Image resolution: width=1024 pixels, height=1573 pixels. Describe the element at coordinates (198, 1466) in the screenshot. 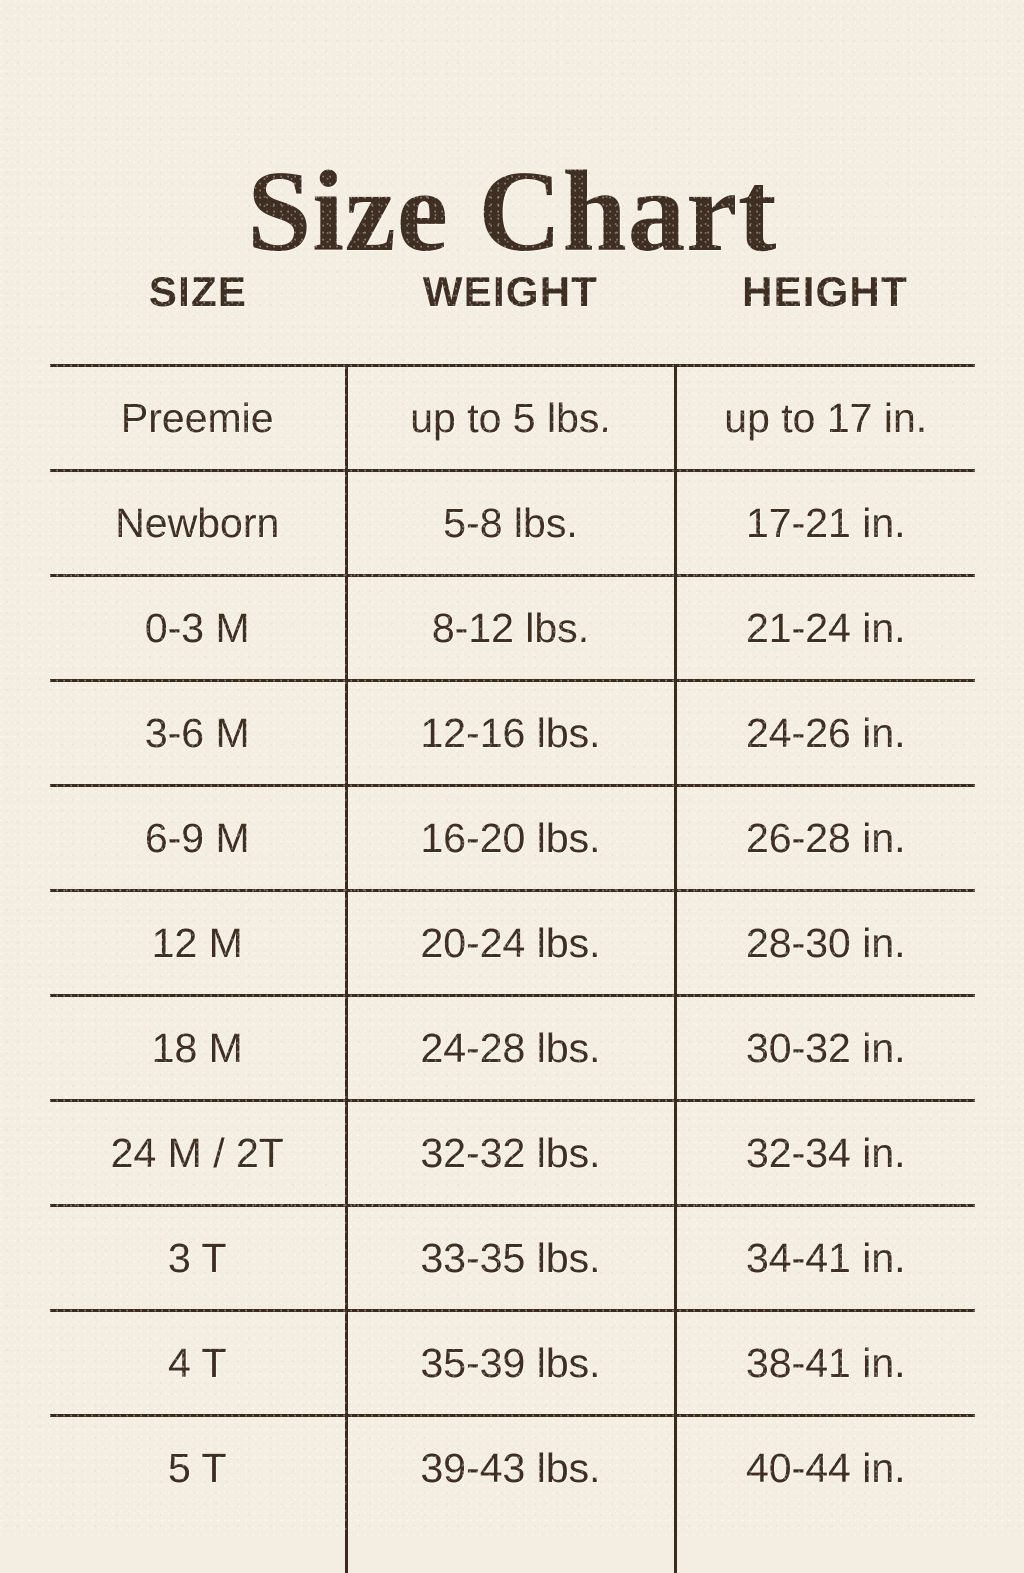

I see `cell-size: 5 T` at that location.